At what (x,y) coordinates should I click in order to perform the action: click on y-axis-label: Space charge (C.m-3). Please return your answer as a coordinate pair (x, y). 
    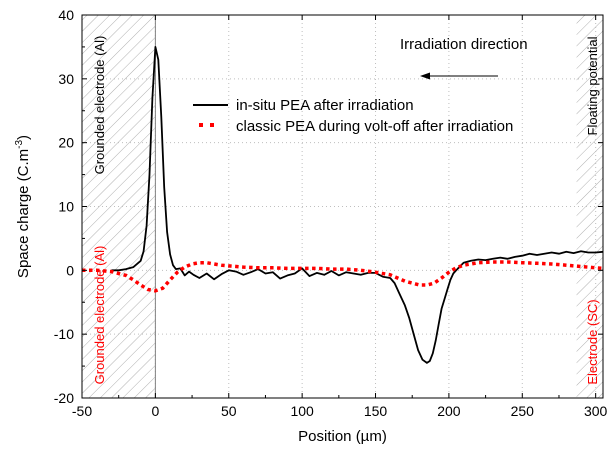
    Looking at the image, I should click on (23, 206).